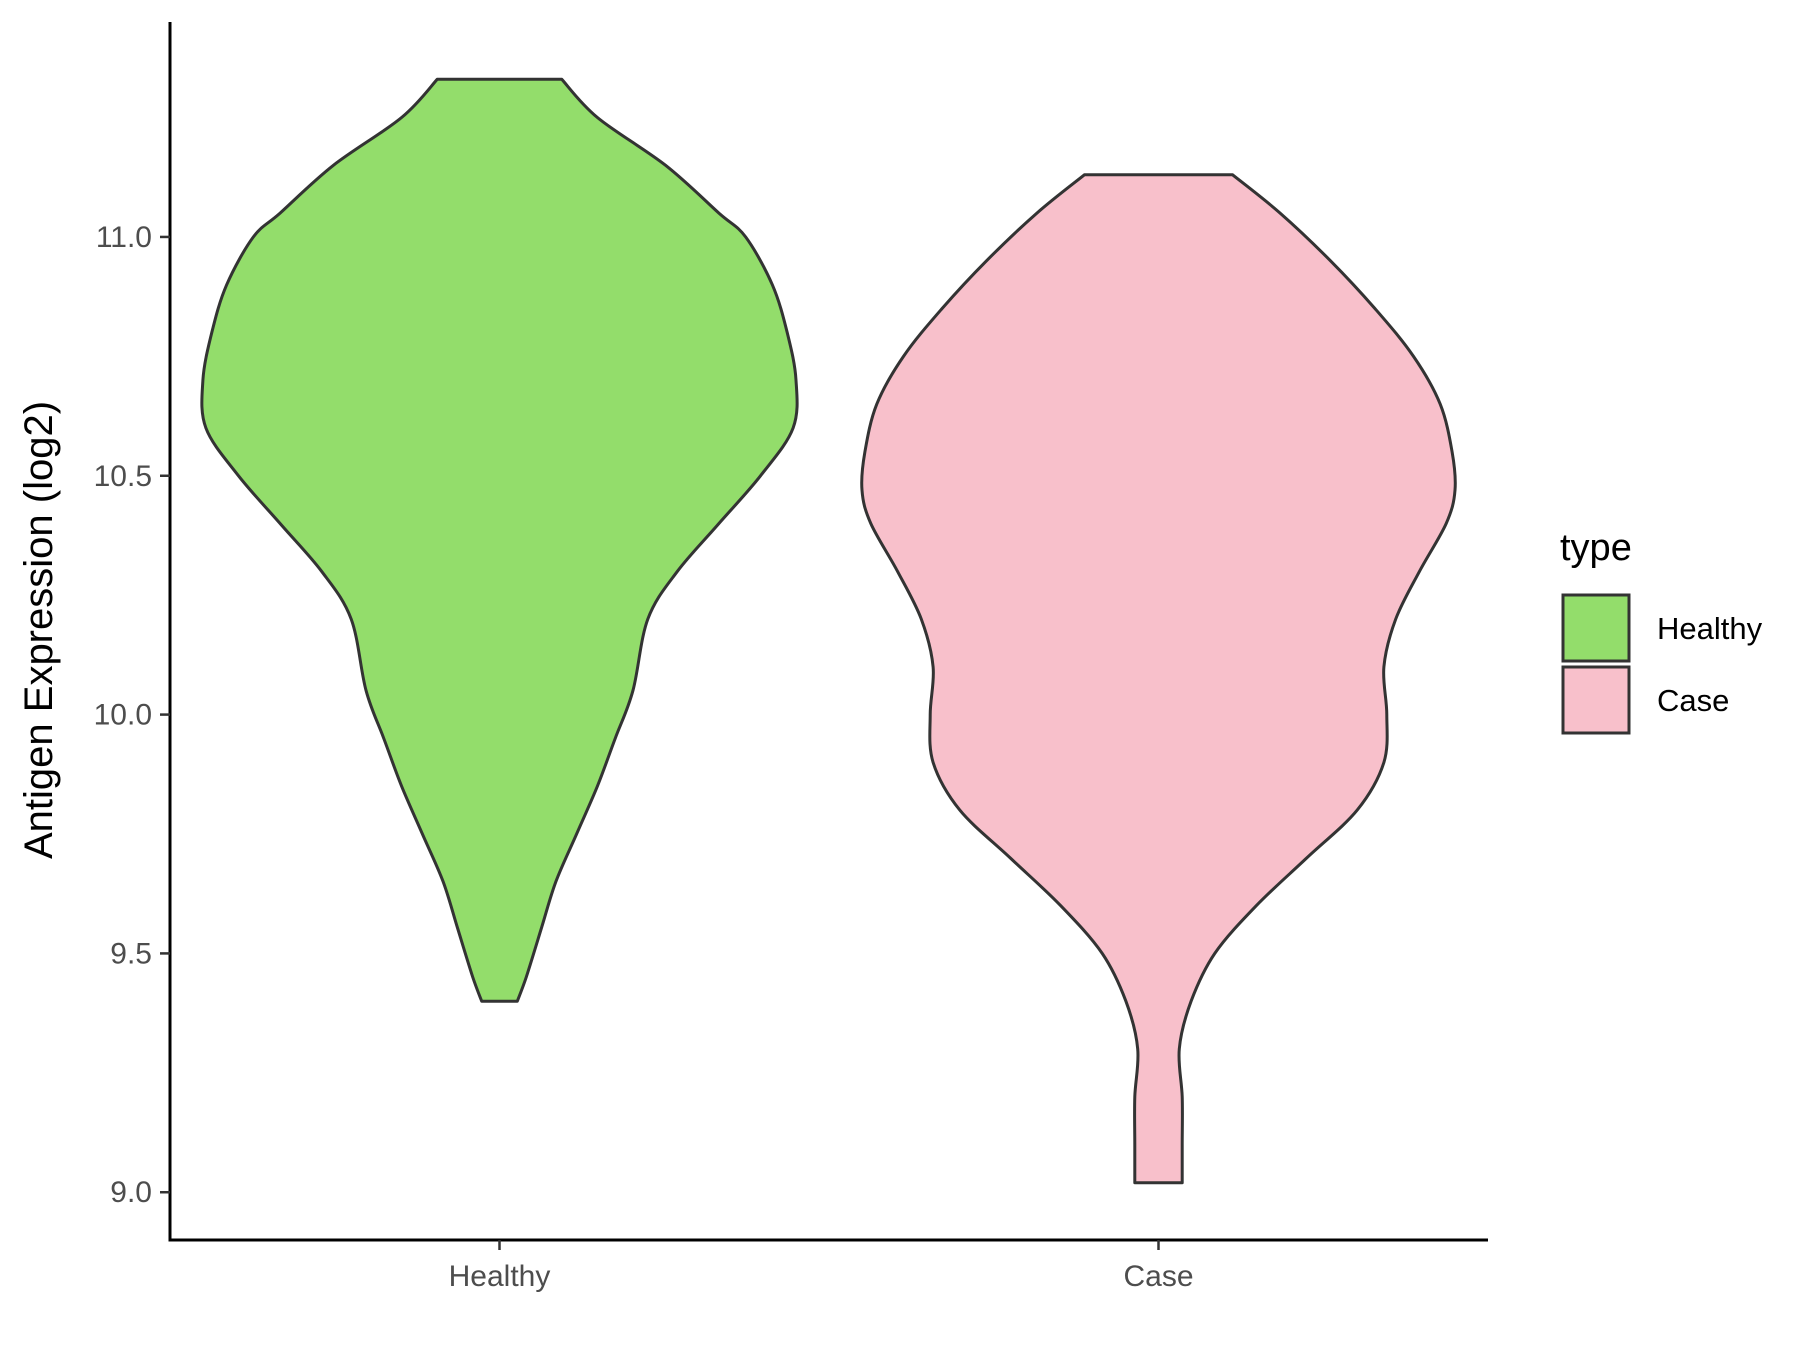 Image resolution: width=1800 pixels, height=1355 pixels. Describe the element at coordinates (500, 1276) in the screenshot. I see `x-tick-label: Healthy` at that location.